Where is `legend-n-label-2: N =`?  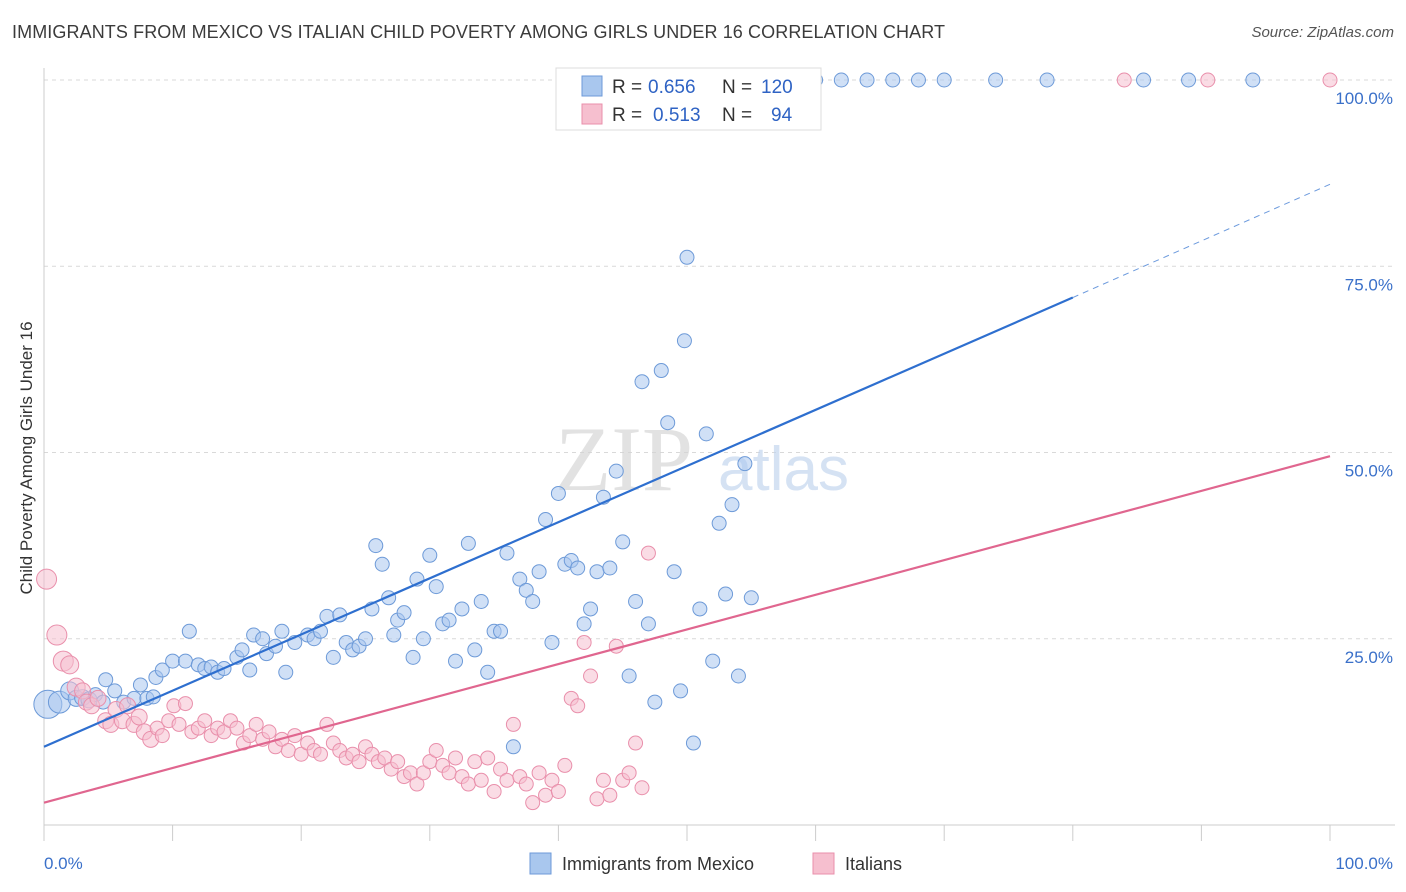
legend-n-label-2: N = is located at coordinates (737, 115).